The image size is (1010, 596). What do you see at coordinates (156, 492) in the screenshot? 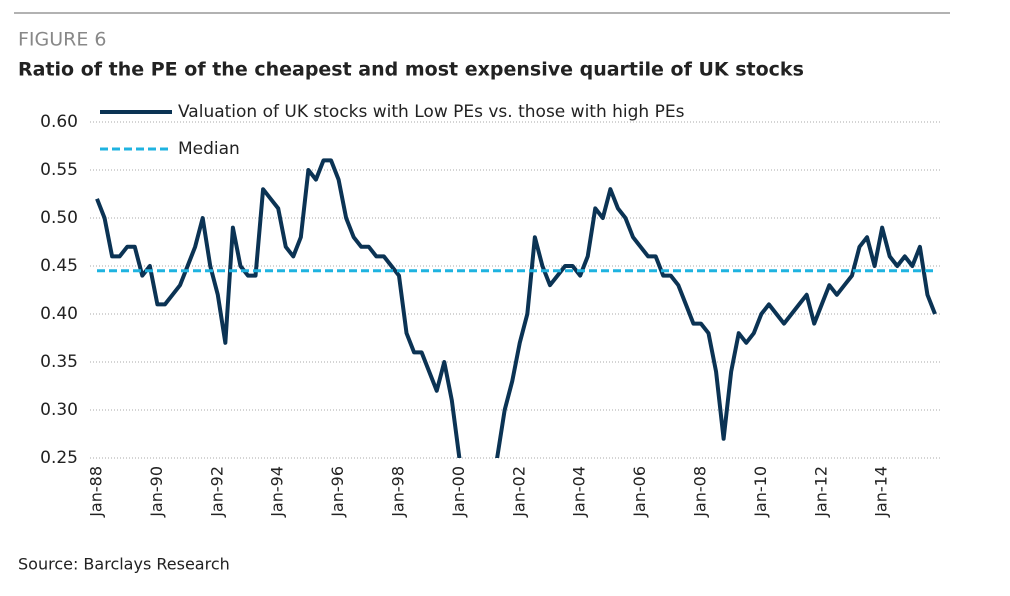
I see `x-tick-label: Jan-90` at bounding box center [156, 492].